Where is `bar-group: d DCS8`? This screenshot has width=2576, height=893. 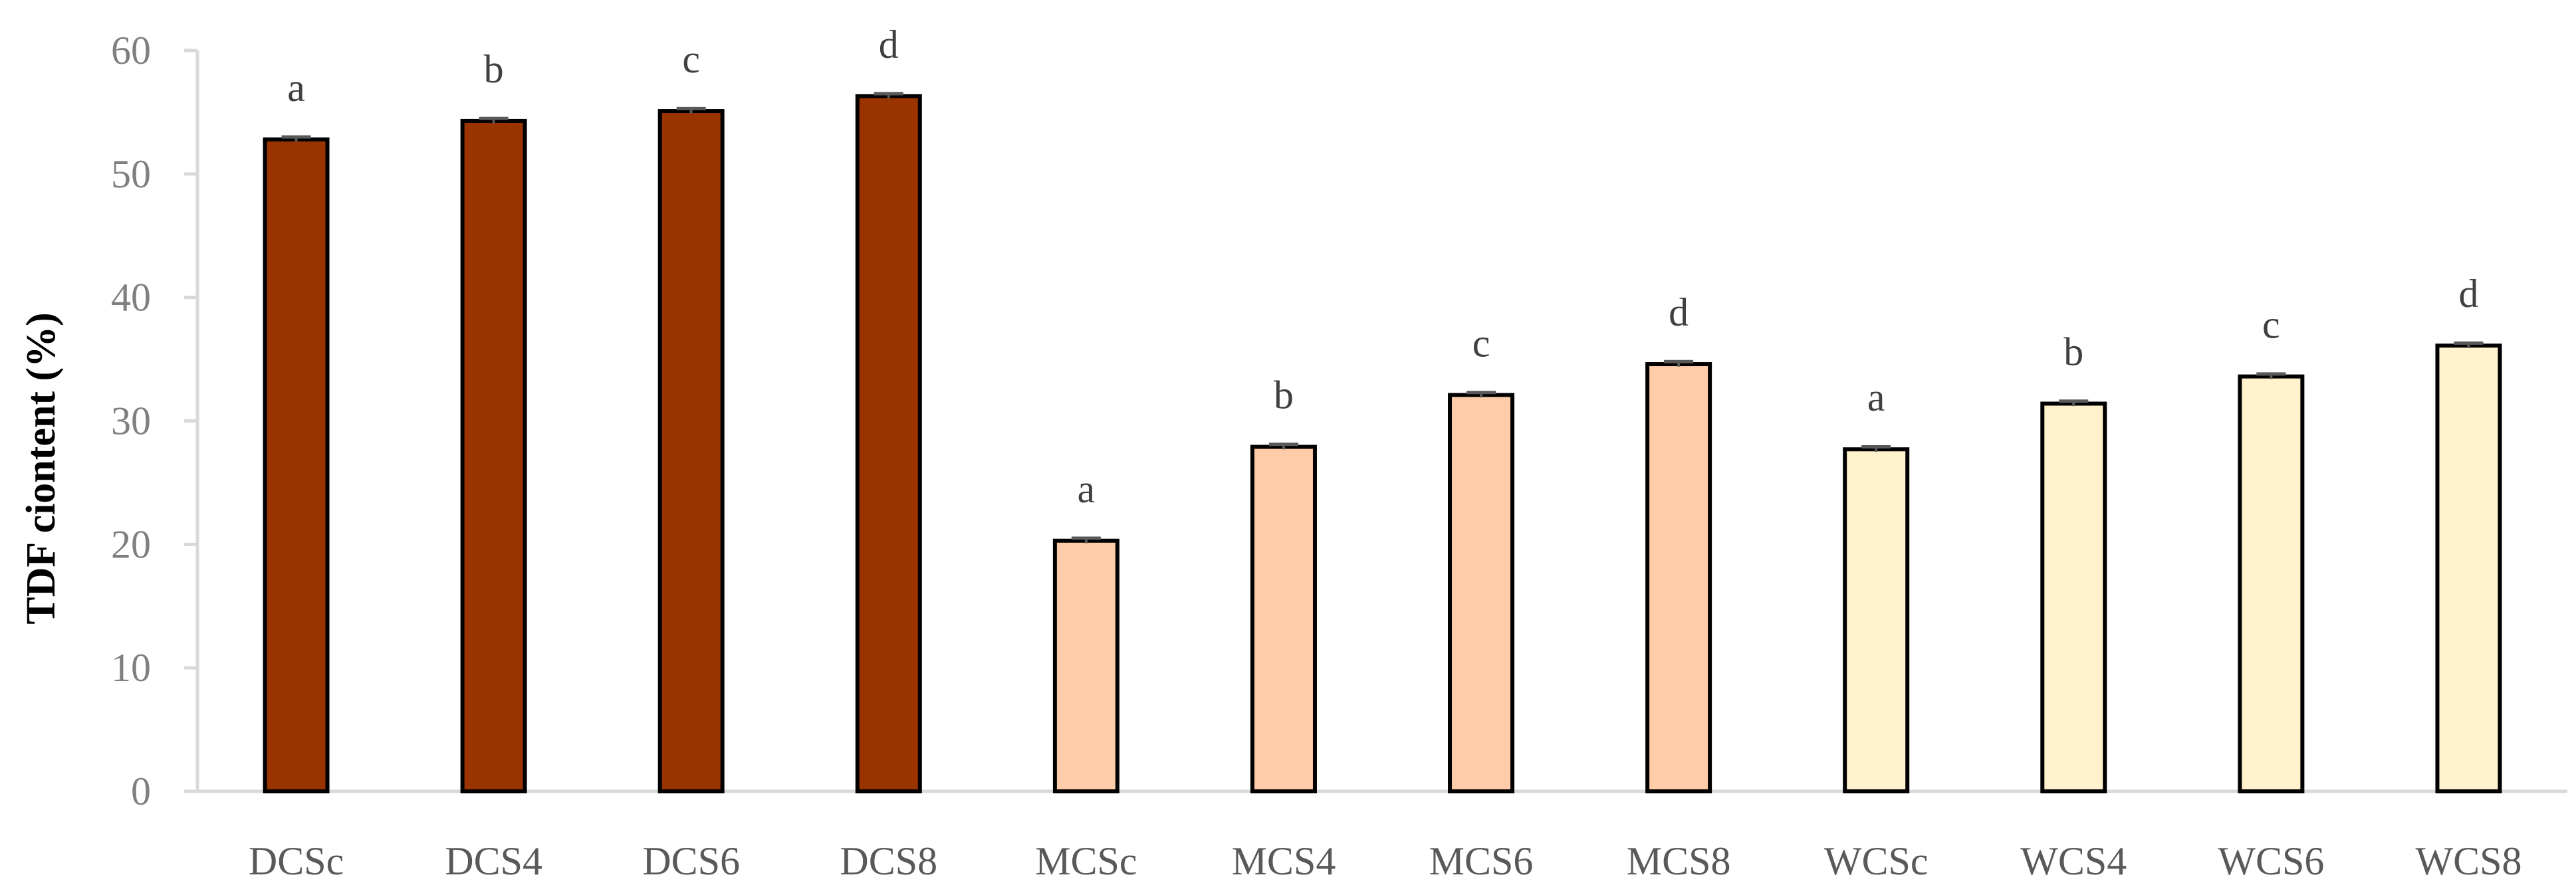
bar-group: d DCS8 is located at coordinates (888, 453).